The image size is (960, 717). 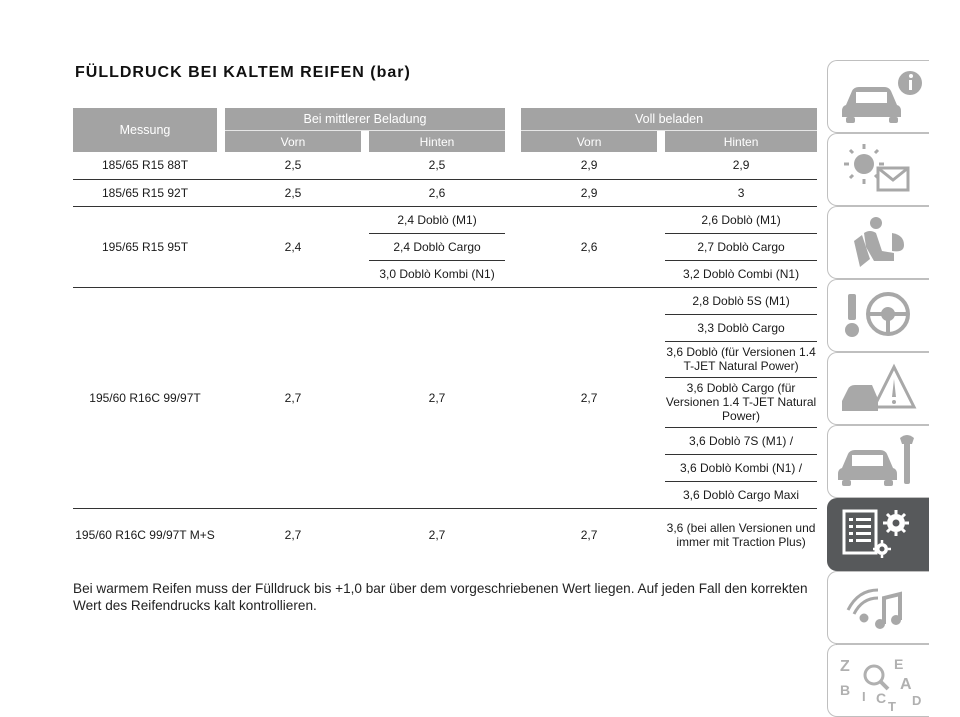 I want to click on tire-size: 195/60 R16C 99/97T M+S, so click(x=145, y=535).